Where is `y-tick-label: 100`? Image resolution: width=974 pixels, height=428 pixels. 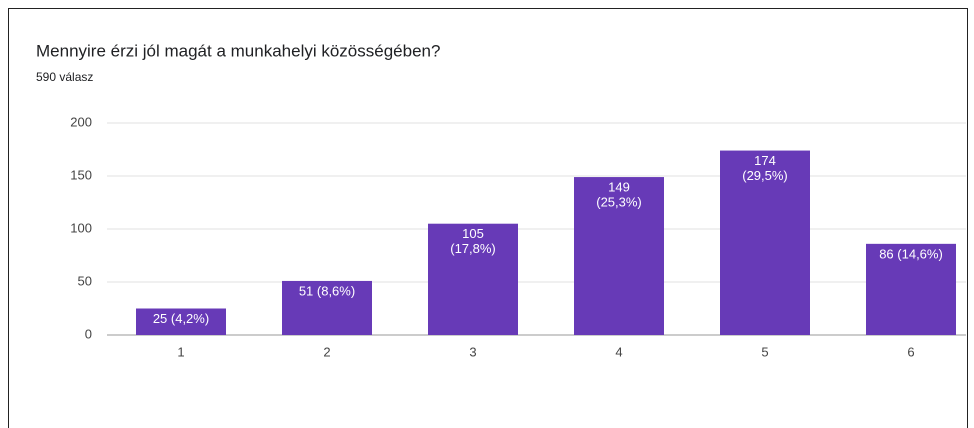
y-tick-label: 100 is located at coordinates (81, 227).